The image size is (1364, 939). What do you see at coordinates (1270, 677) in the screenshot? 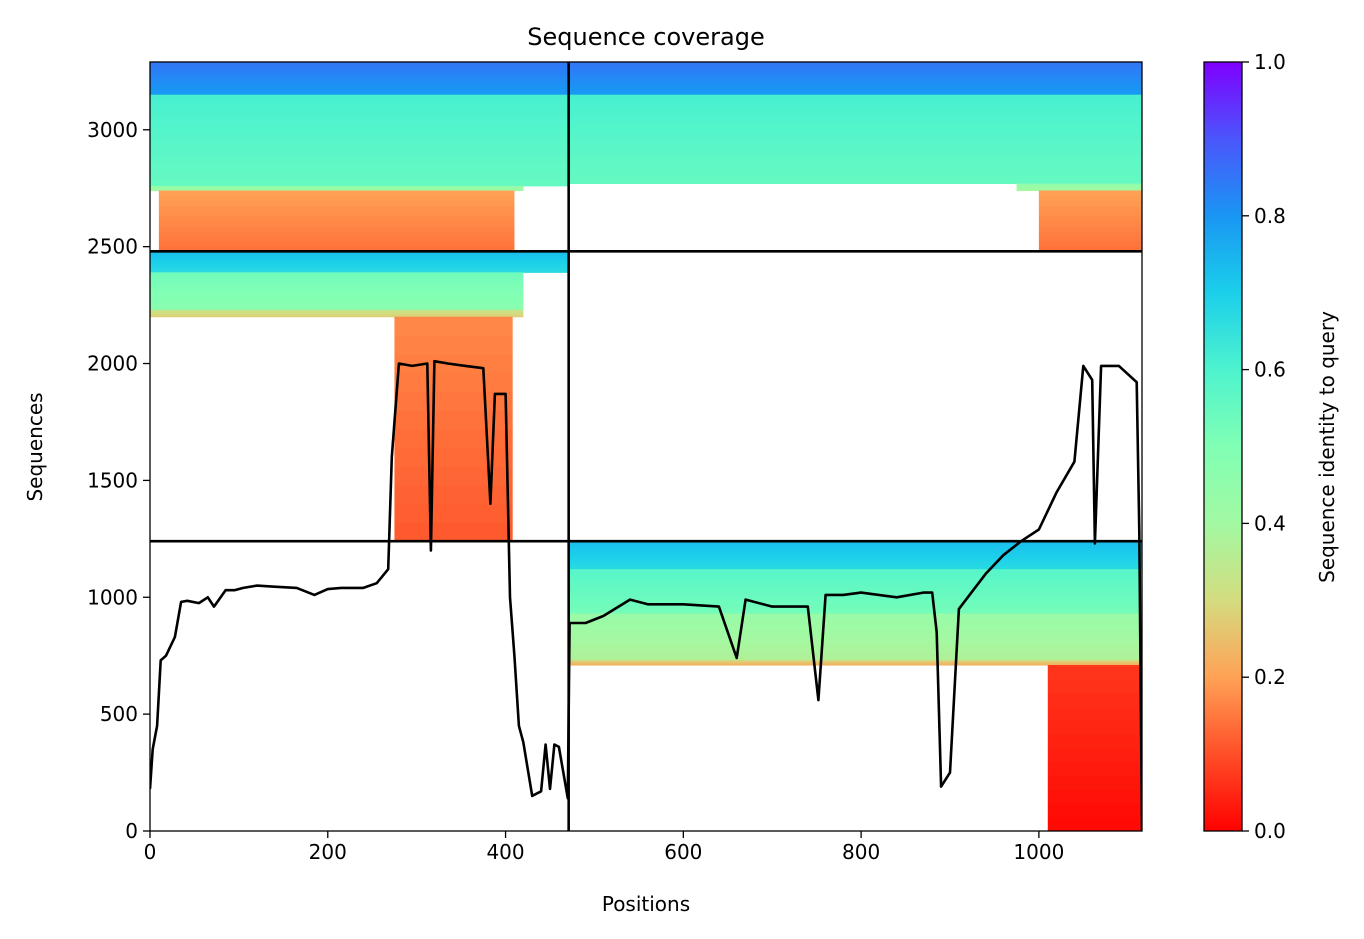
I see `colorbar-tick-label: 0.2` at bounding box center [1270, 677].